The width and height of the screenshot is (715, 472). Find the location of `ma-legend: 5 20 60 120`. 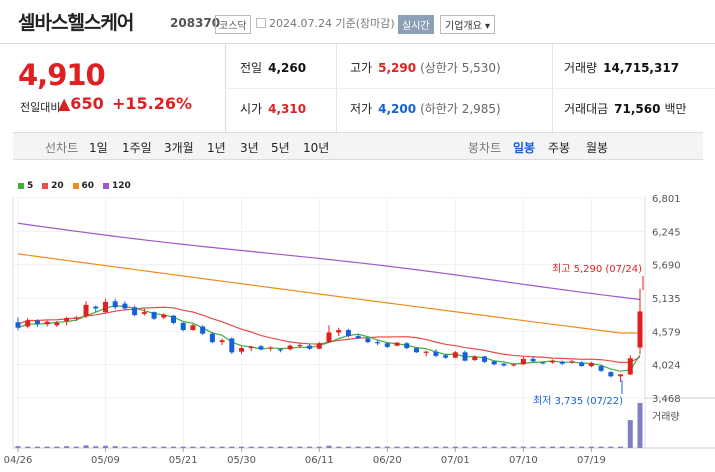

ma-legend: 5 20 60 120 is located at coordinates (77, 186).